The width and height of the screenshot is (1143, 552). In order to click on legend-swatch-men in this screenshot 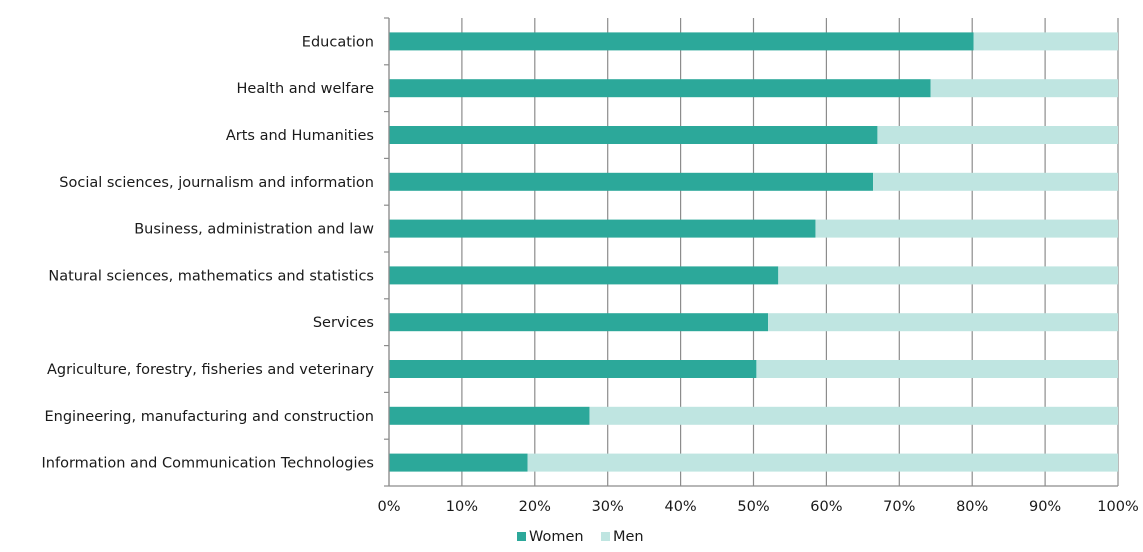, I will do `click(605, 536)`.